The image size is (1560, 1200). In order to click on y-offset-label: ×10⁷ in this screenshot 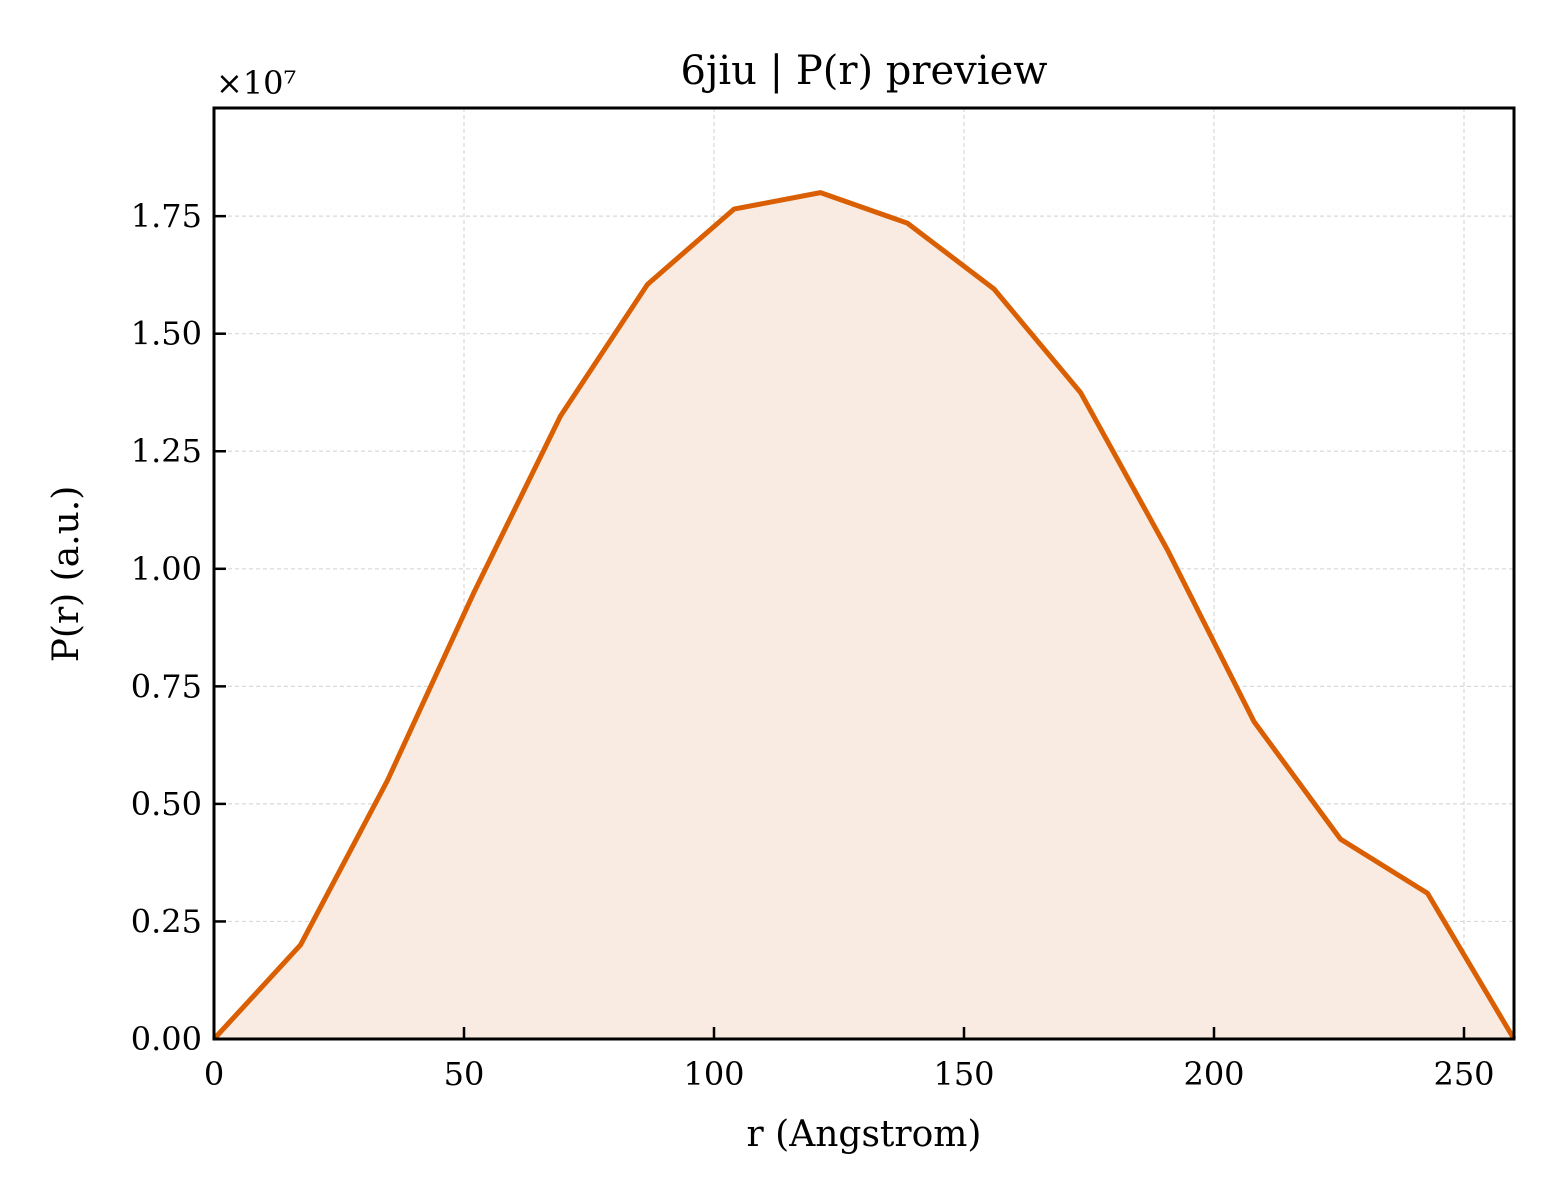, I will do `click(256, 83)`.